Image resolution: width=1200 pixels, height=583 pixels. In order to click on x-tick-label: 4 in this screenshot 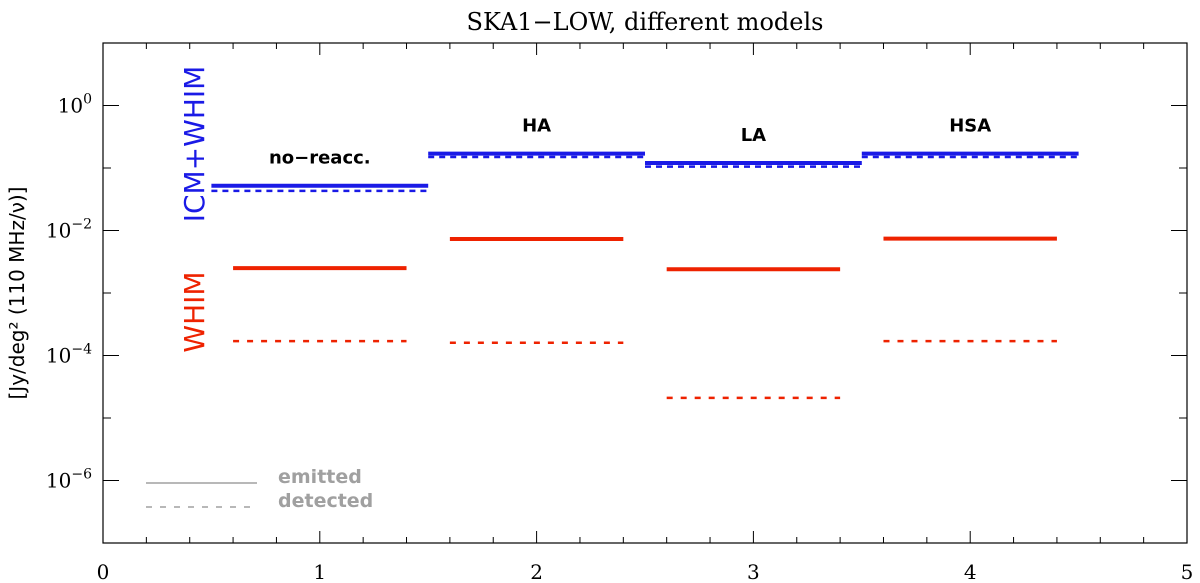, I will do `click(970, 571)`.